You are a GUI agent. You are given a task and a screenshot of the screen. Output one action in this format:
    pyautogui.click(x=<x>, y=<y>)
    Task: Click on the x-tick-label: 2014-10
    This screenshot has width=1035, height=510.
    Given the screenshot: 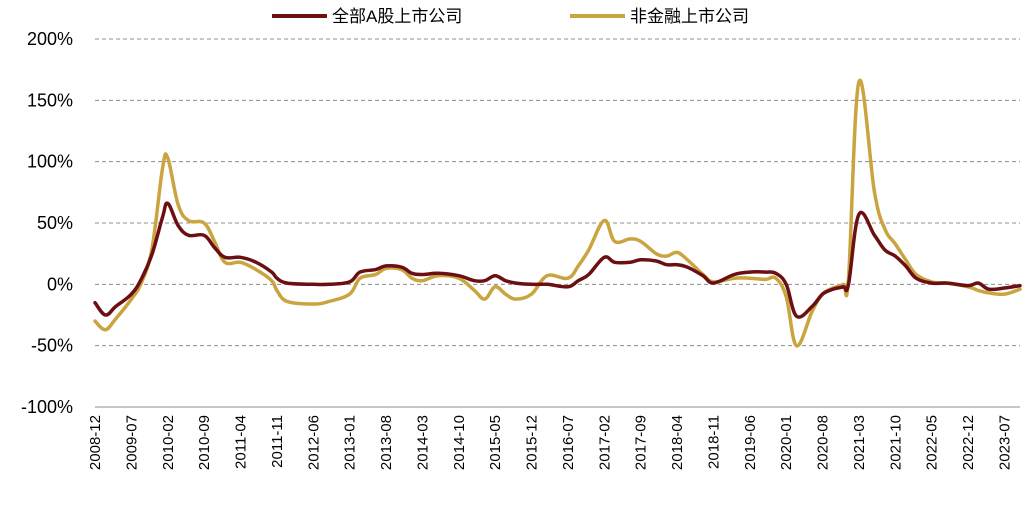 What is the action you would take?
    pyautogui.click(x=459, y=442)
    